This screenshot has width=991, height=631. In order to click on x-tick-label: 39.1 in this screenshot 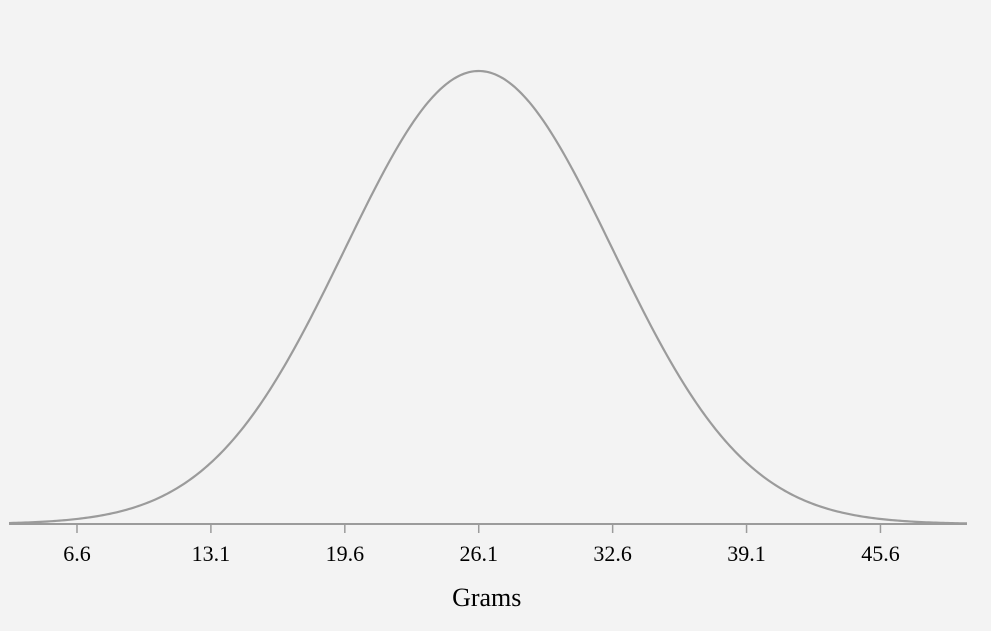, I will do `click(746, 553)`.